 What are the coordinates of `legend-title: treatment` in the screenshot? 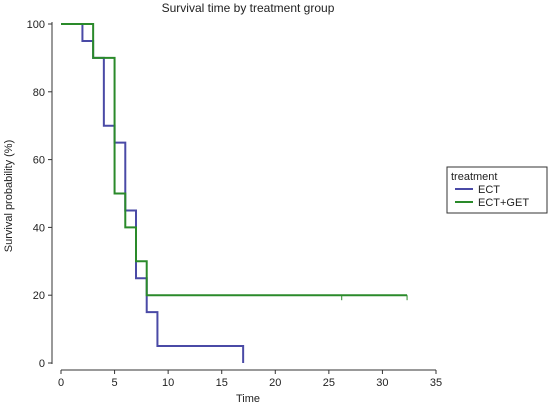 It's located at (474, 177).